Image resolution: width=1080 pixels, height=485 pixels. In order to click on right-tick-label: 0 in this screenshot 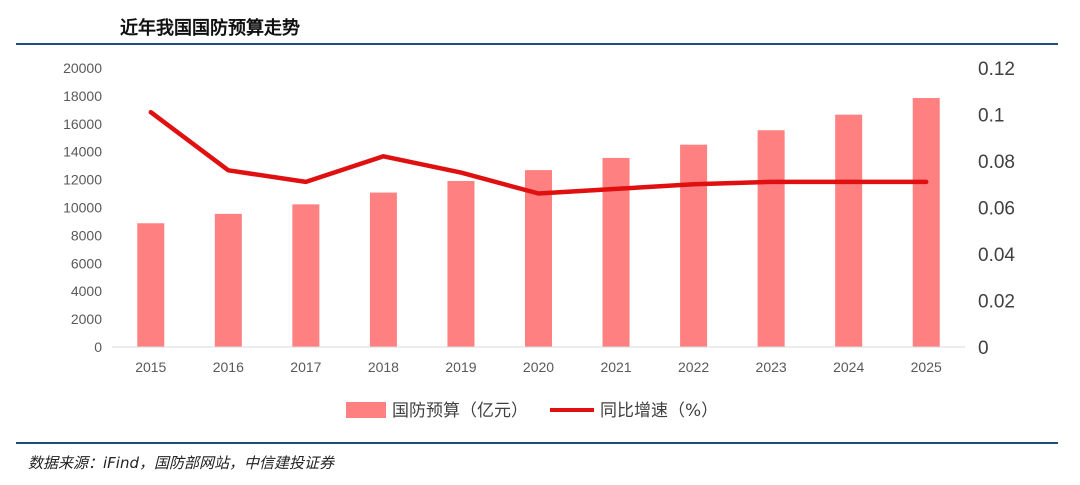, I will do `click(983, 348)`.